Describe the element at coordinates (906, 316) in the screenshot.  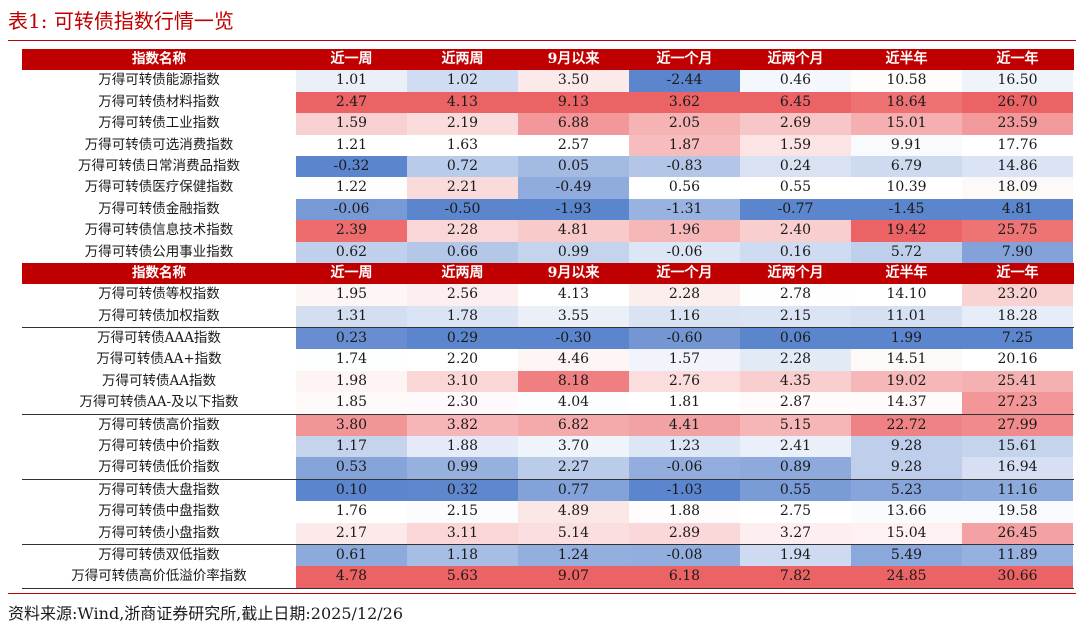
I see `value-cell: 11.01` at that location.